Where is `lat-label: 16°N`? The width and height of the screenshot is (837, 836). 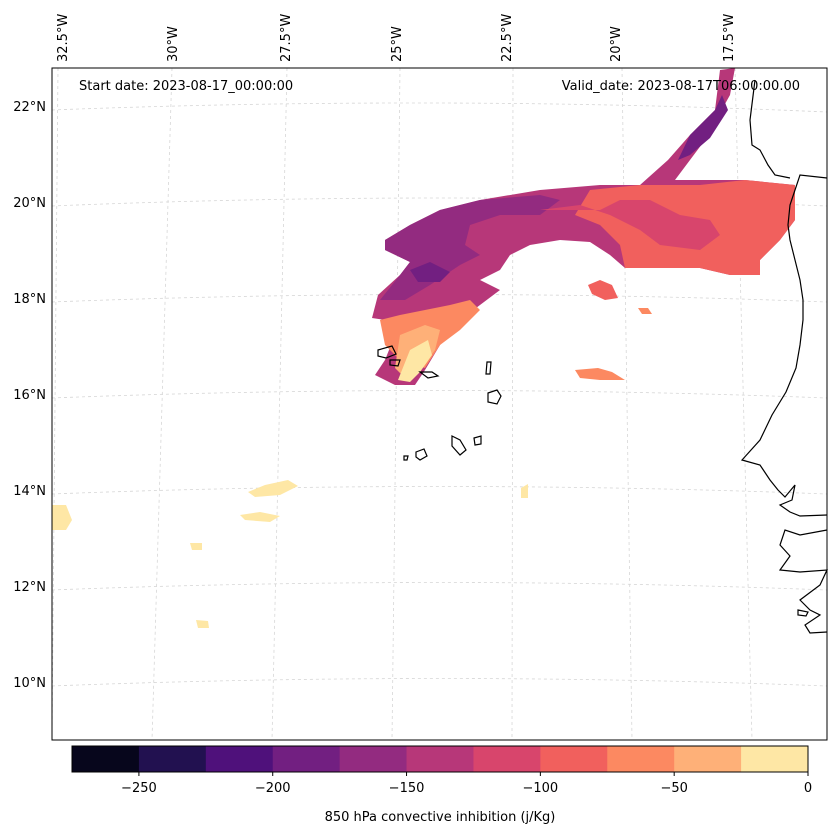
lat-label: 16°N is located at coordinates (29, 395).